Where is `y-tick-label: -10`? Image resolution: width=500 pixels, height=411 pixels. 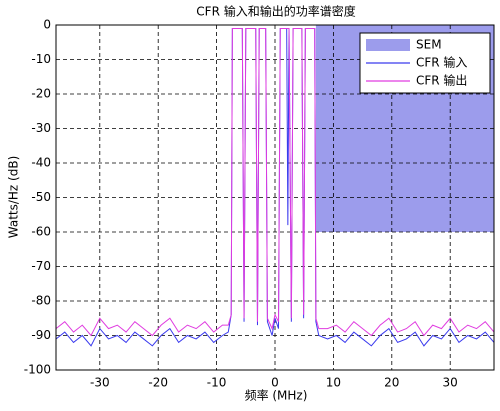
y-tick-label: -10 is located at coordinates (41, 59).